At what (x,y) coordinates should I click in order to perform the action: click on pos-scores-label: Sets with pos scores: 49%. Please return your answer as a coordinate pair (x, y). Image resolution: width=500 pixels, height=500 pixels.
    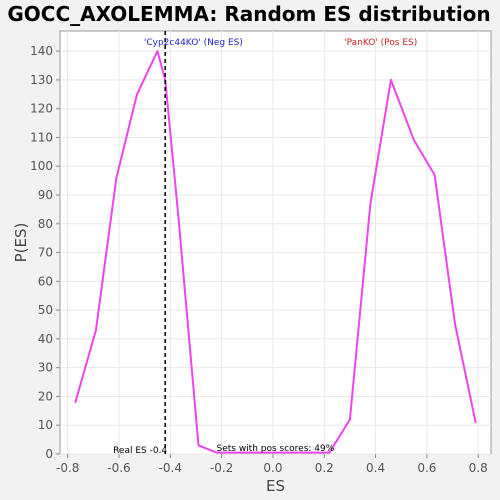
    Looking at the image, I should click on (275, 449).